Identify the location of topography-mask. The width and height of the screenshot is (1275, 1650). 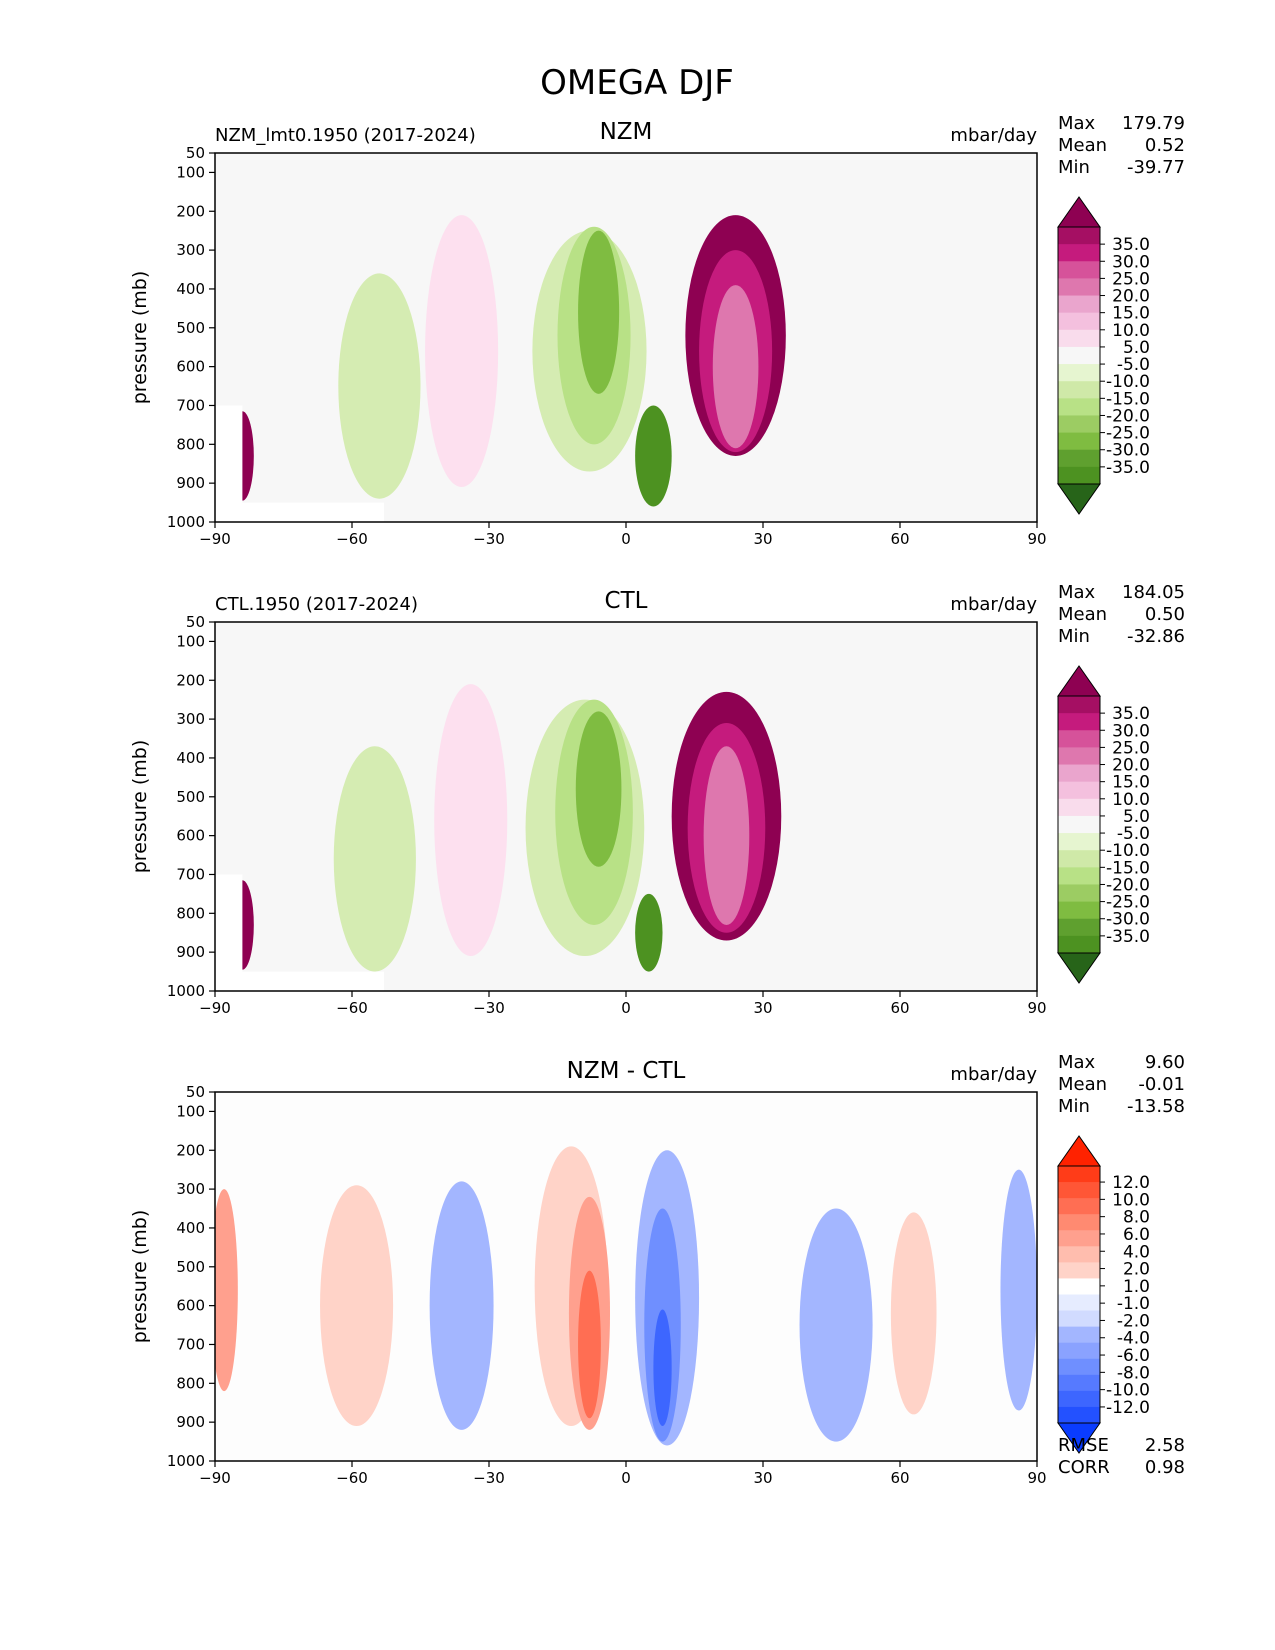
(299, 932).